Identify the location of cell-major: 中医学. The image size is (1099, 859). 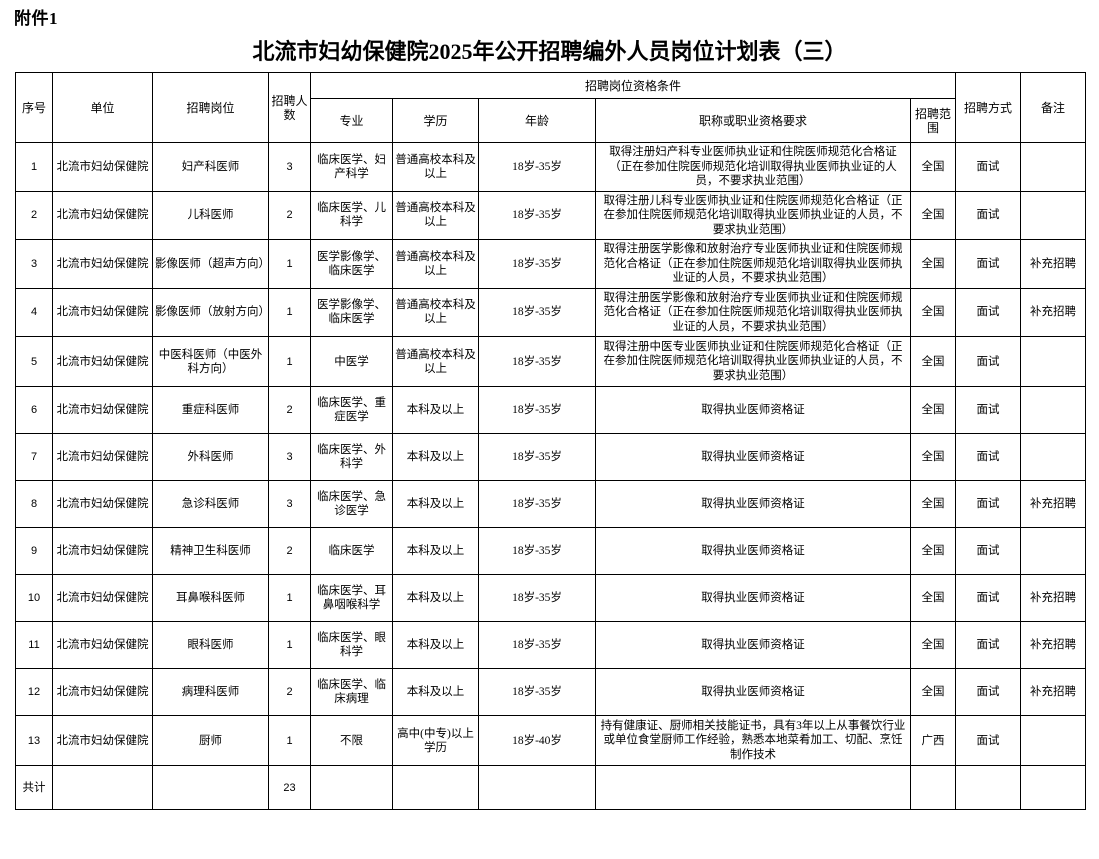
(351, 361).